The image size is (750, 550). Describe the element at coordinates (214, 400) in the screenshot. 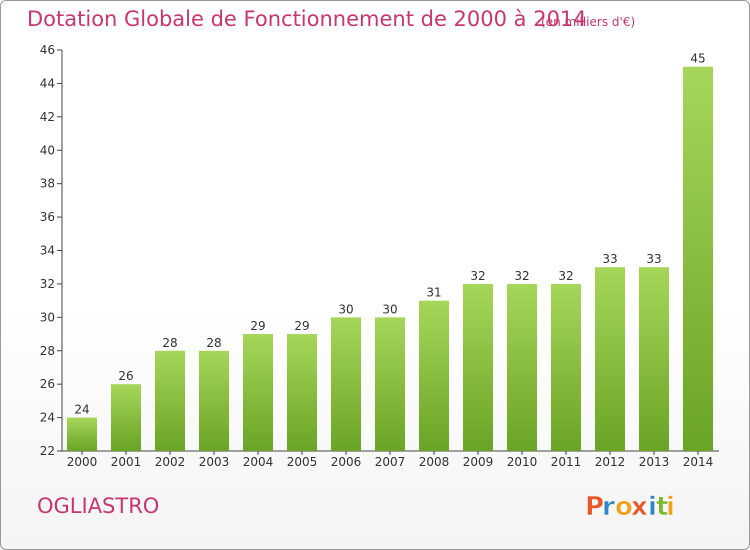

I see `bar-2003` at that location.